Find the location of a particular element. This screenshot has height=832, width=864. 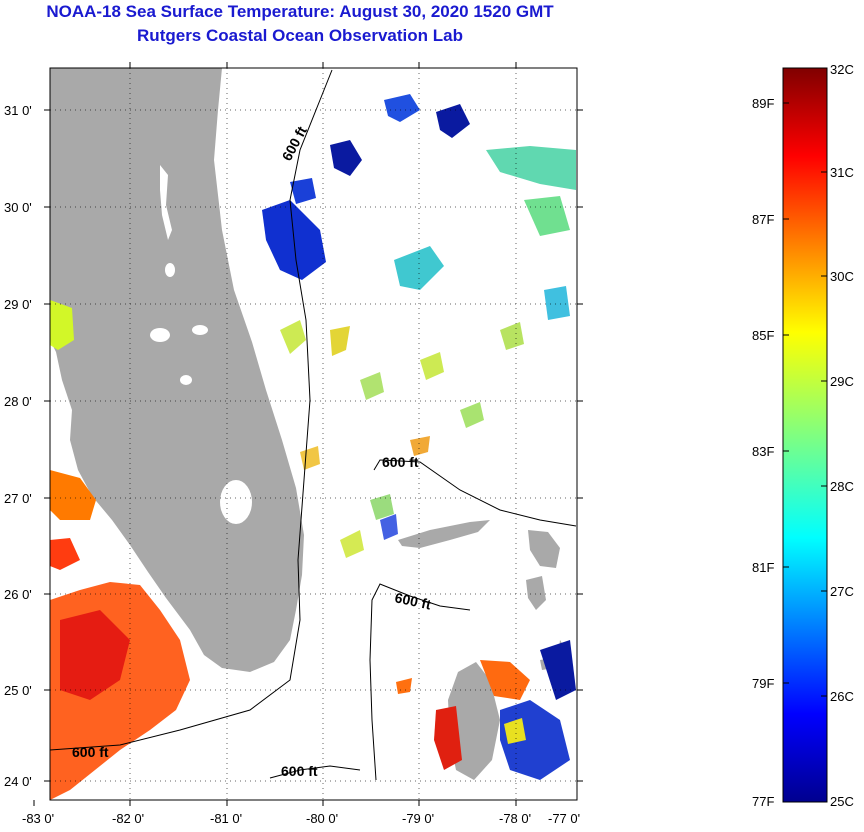

lat-label: 26 0' is located at coordinates (18, 594).